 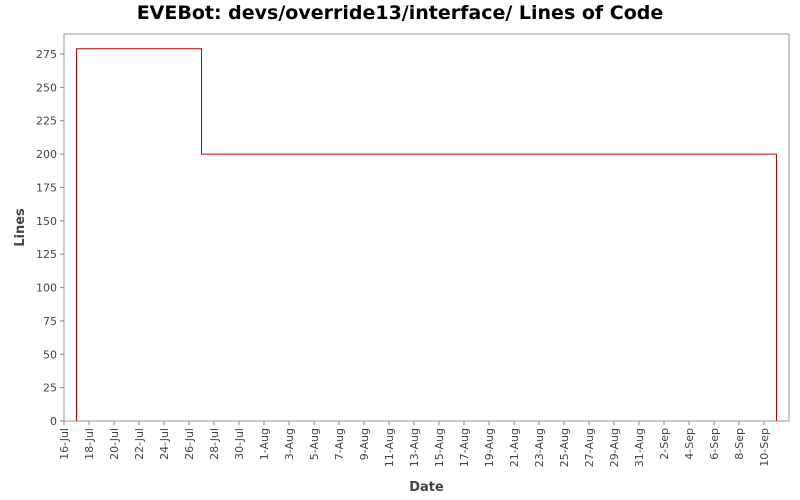 I want to click on x-tick-label: 9-Aug, so click(x=364, y=444).